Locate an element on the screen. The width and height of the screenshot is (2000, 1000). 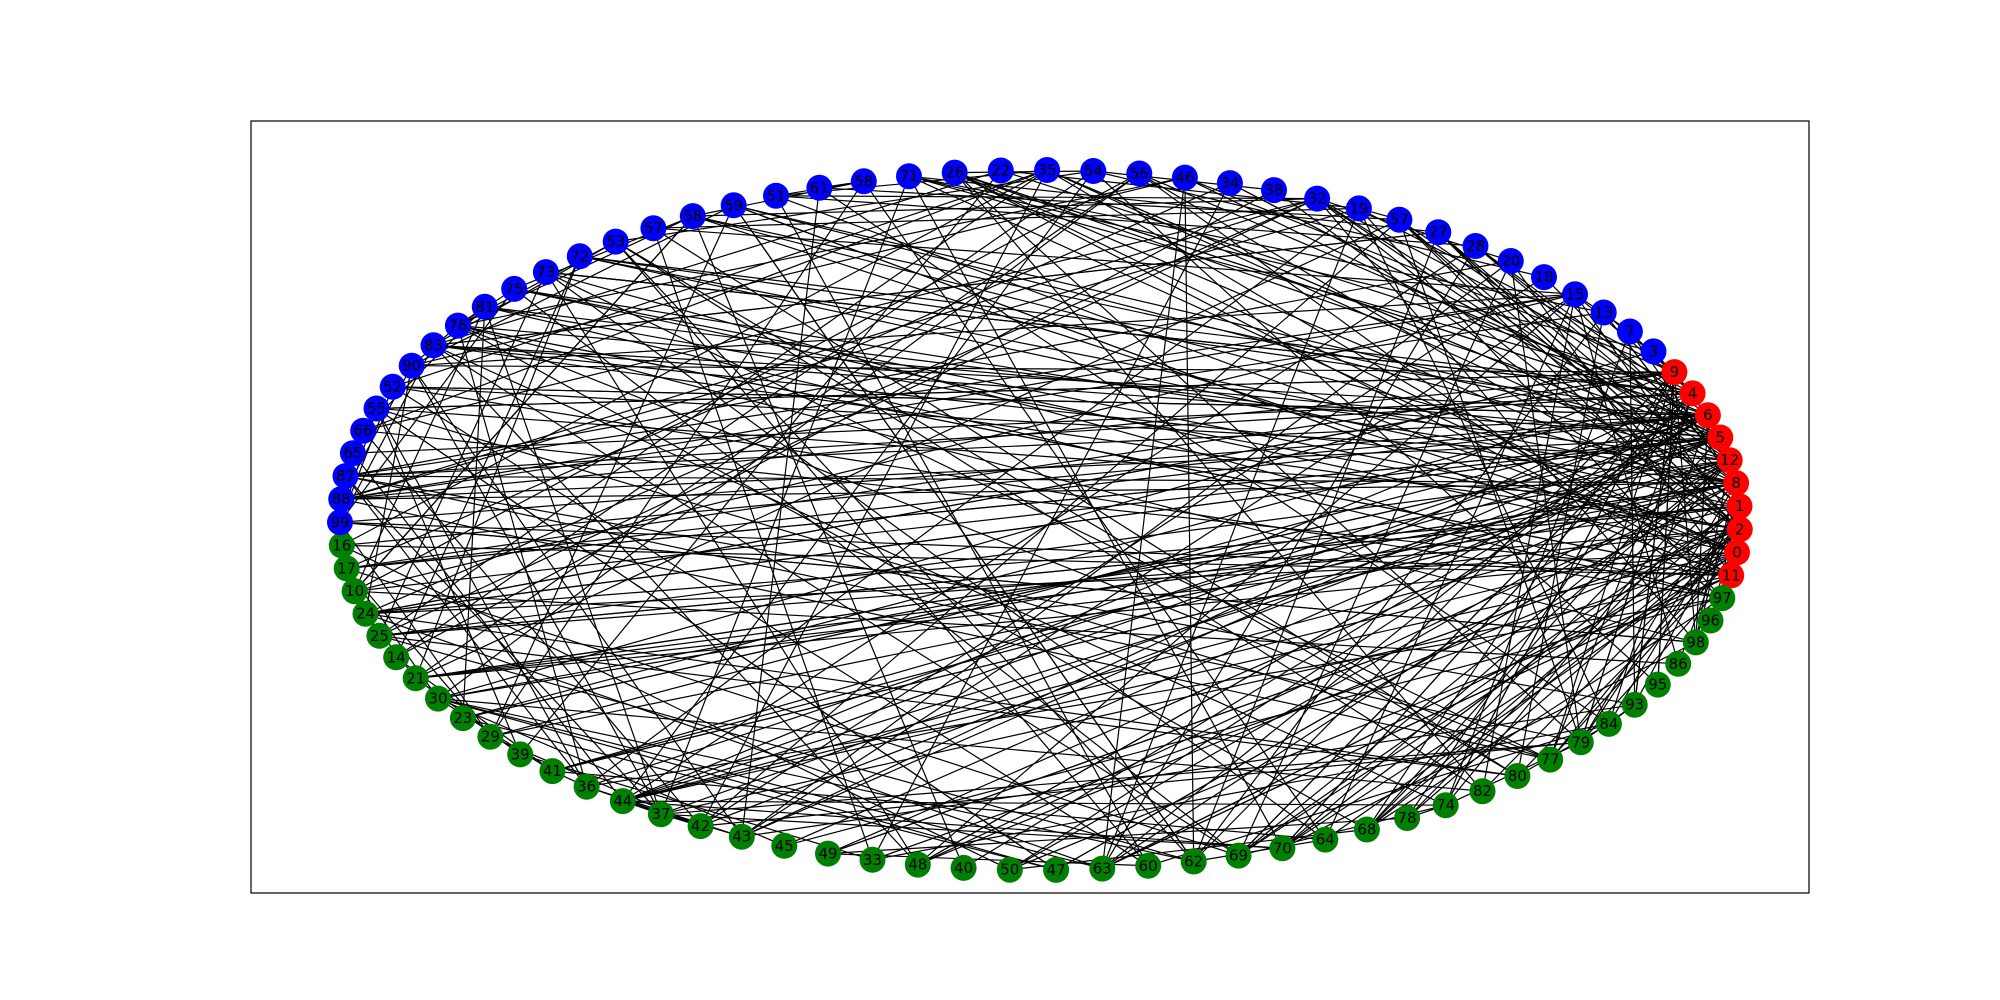
graph-node: 76 is located at coordinates (457, 325).